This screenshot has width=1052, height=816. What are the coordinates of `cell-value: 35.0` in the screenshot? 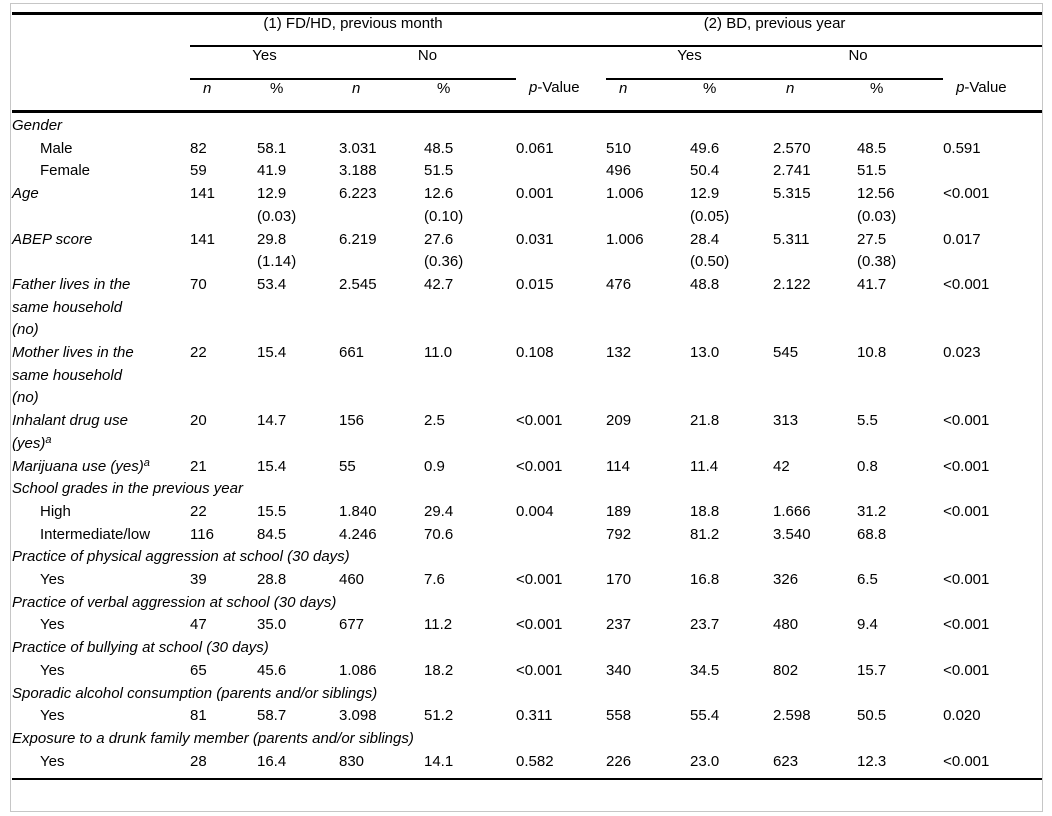 It's located at (272, 625).